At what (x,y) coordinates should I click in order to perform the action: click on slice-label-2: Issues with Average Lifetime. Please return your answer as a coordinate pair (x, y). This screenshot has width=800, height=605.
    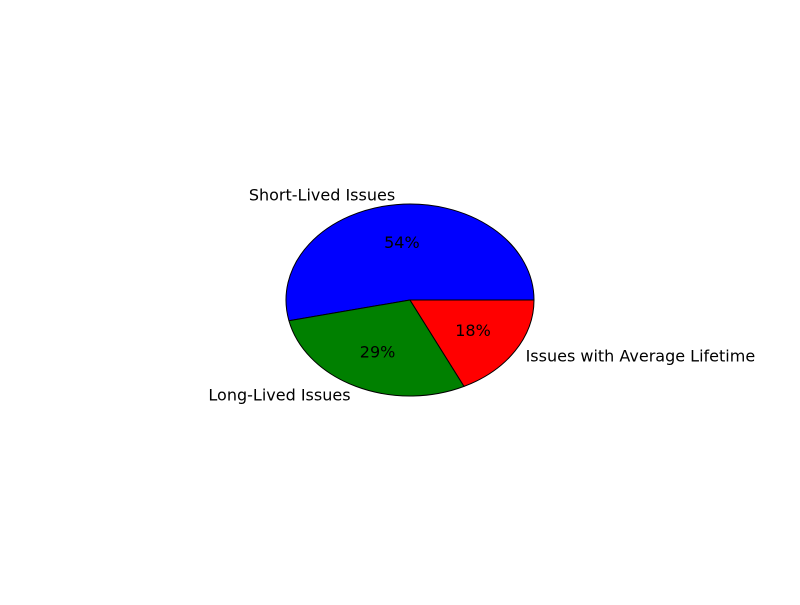
    Looking at the image, I should click on (641, 356).